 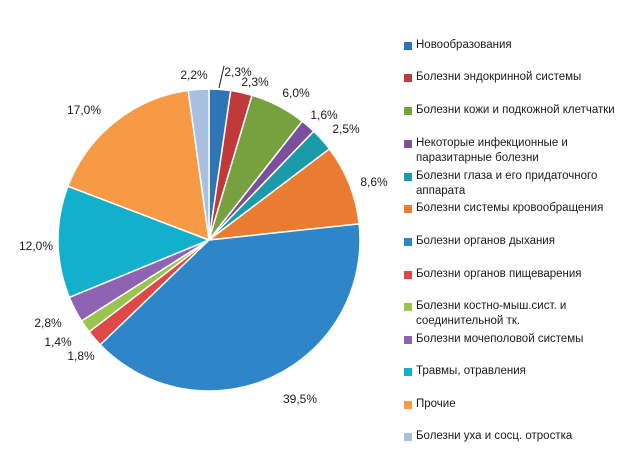 What do you see at coordinates (324, 115) in the screenshot?
I see `data-label: 1,6%` at bounding box center [324, 115].